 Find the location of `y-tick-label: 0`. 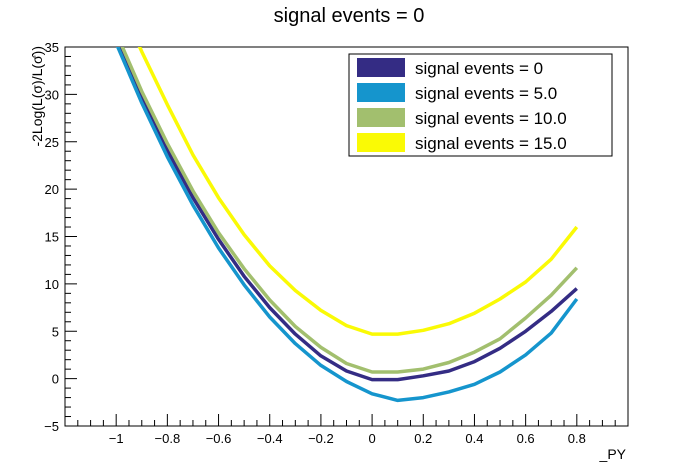

y-tick-label: 0 is located at coordinates (55, 379).